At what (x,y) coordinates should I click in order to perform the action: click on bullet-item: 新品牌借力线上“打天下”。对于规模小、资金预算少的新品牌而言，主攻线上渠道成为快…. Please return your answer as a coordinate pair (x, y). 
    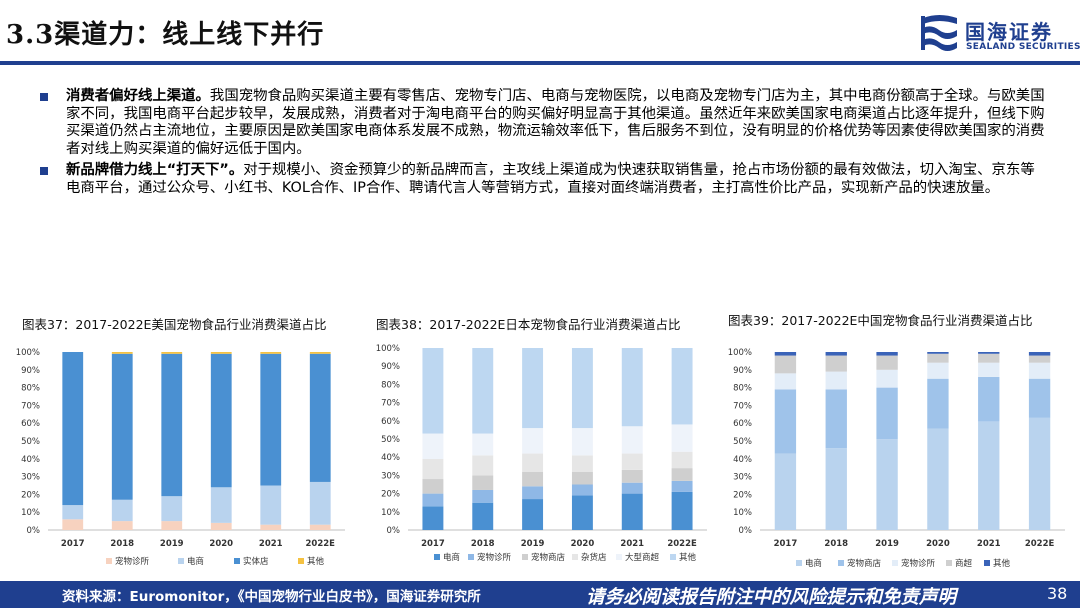
    Looking at the image, I should click on (543, 179).